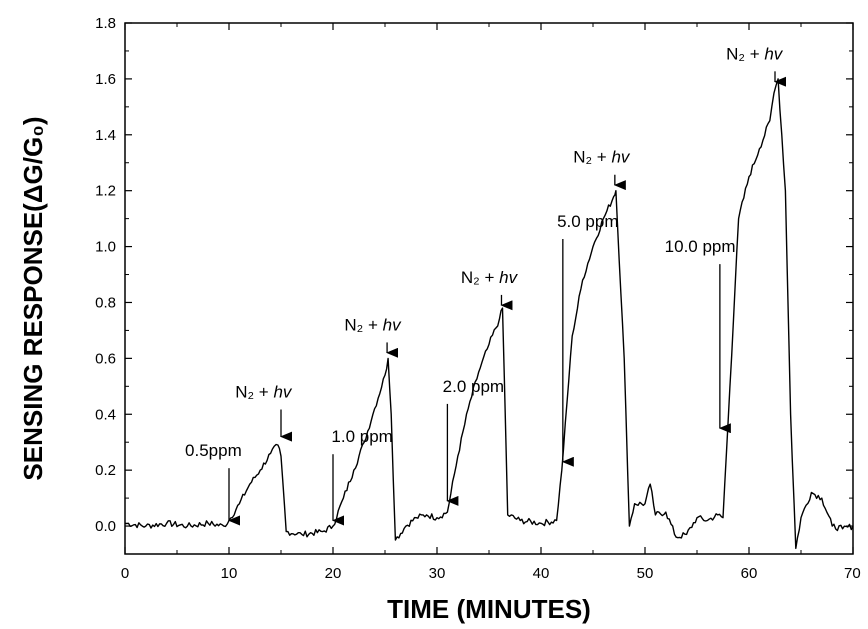 Image resolution: width=868 pixels, height=629 pixels. I want to click on y-tick-label: 1.2, so click(105, 191).